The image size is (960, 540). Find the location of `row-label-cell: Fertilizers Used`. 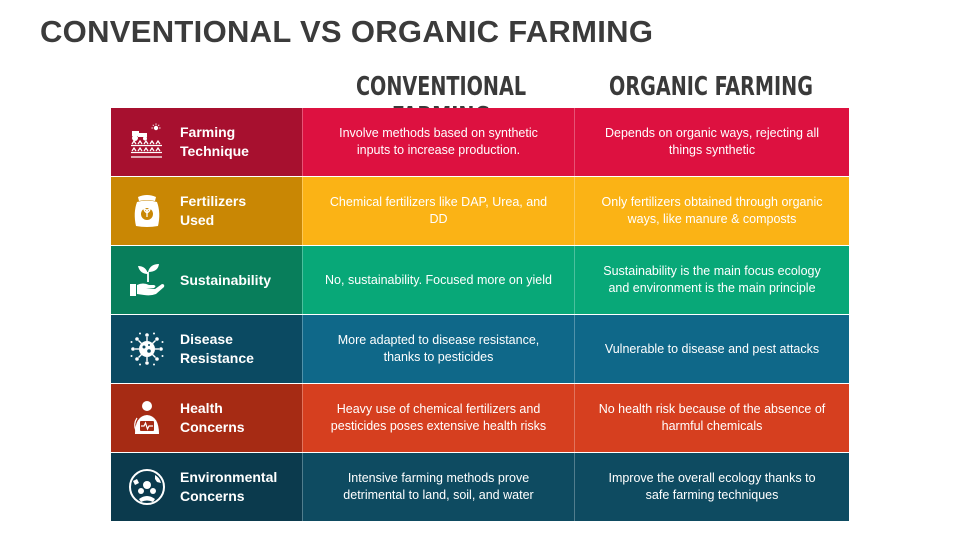

row-label-cell: Fertilizers Used is located at coordinates (206, 211).